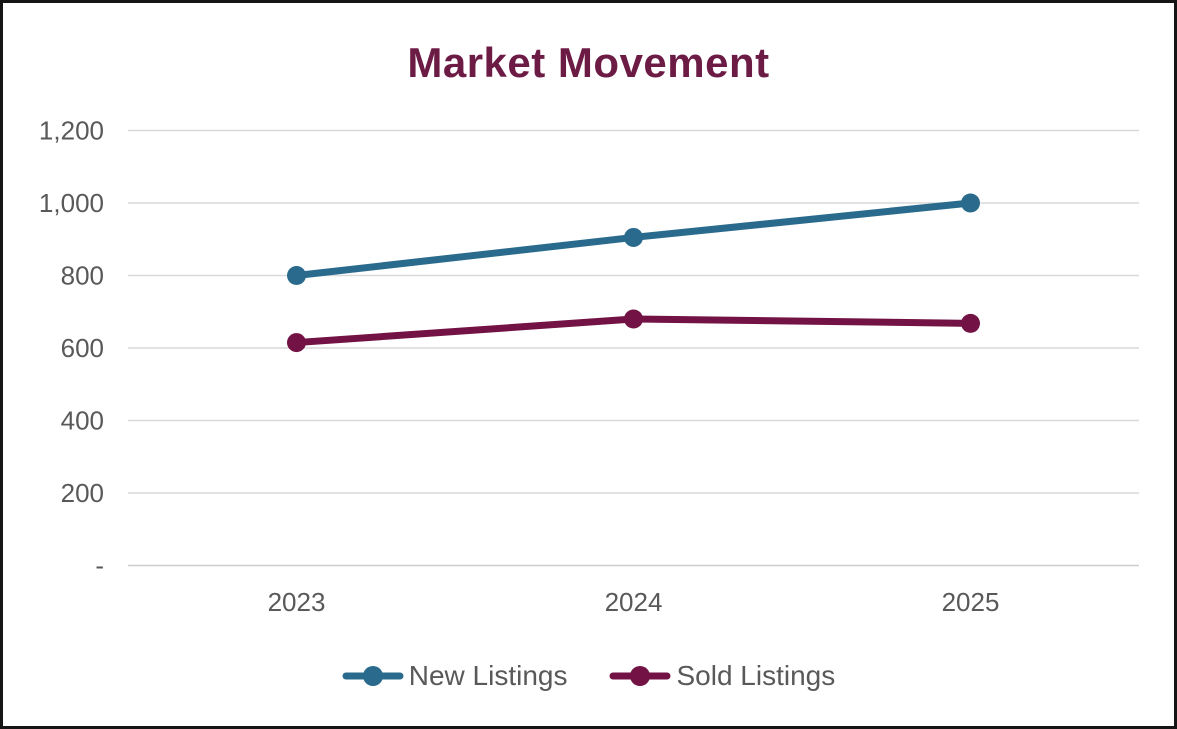 This screenshot has height=729, width=1177. What do you see at coordinates (588, 62) in the screenshot?
I see `chart-title: Market Movement` at bounding box center [588, 62].